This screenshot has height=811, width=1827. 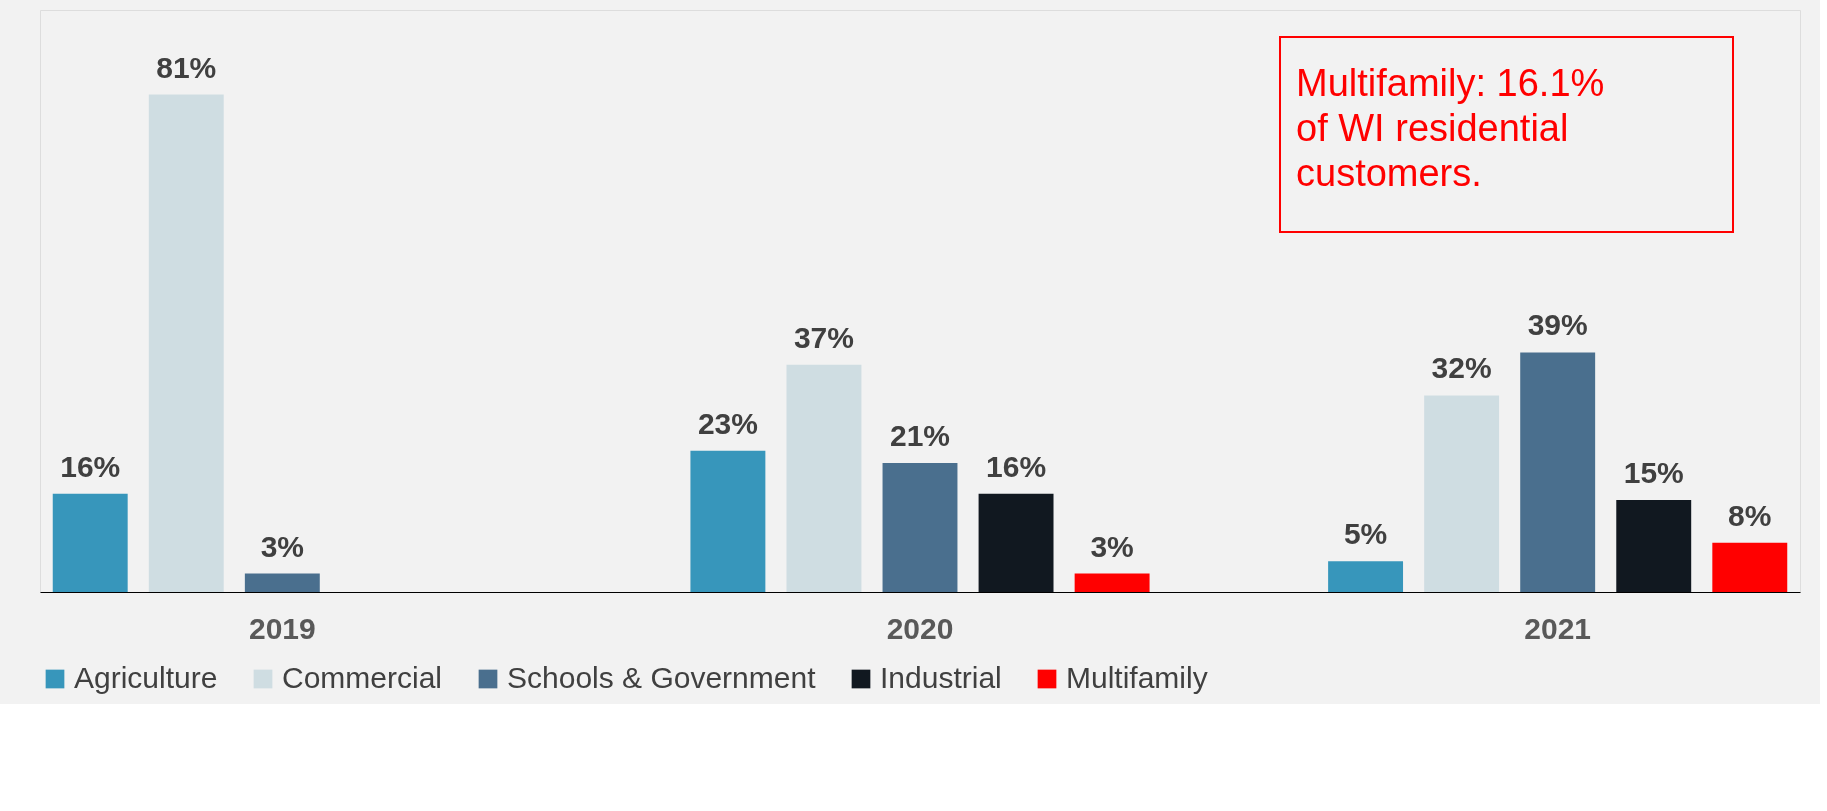 I want to click on data-label: 32%, so click(x=1461, y=368).